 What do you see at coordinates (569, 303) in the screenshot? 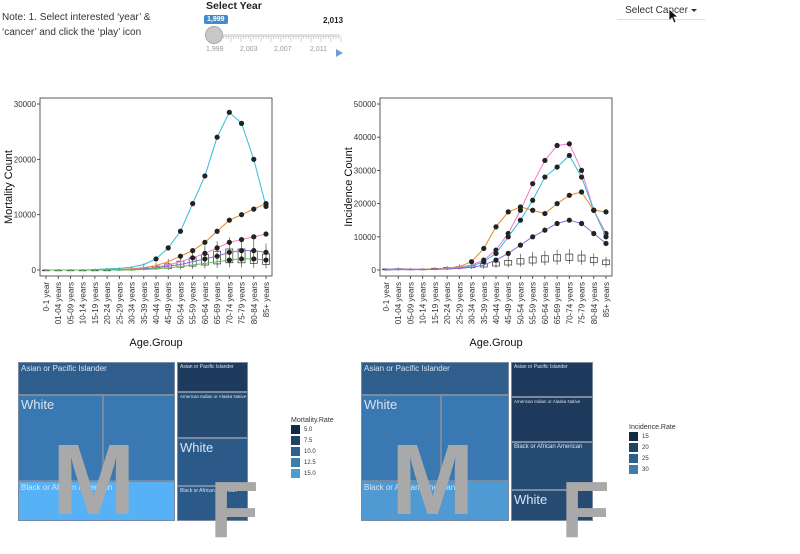
I see `x-tick-label: 70-74 years` at bounding box center [569, 303].